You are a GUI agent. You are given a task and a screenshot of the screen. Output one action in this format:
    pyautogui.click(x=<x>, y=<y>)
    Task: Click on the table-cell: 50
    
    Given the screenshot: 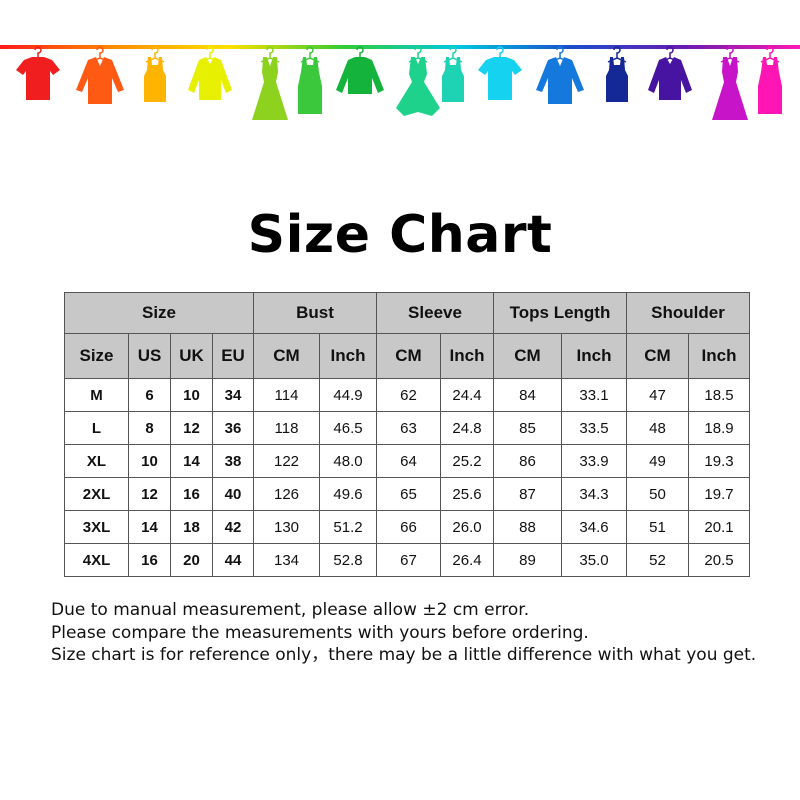 What is the action you would take?
    pyautogui.click(x=657, y=494)
    